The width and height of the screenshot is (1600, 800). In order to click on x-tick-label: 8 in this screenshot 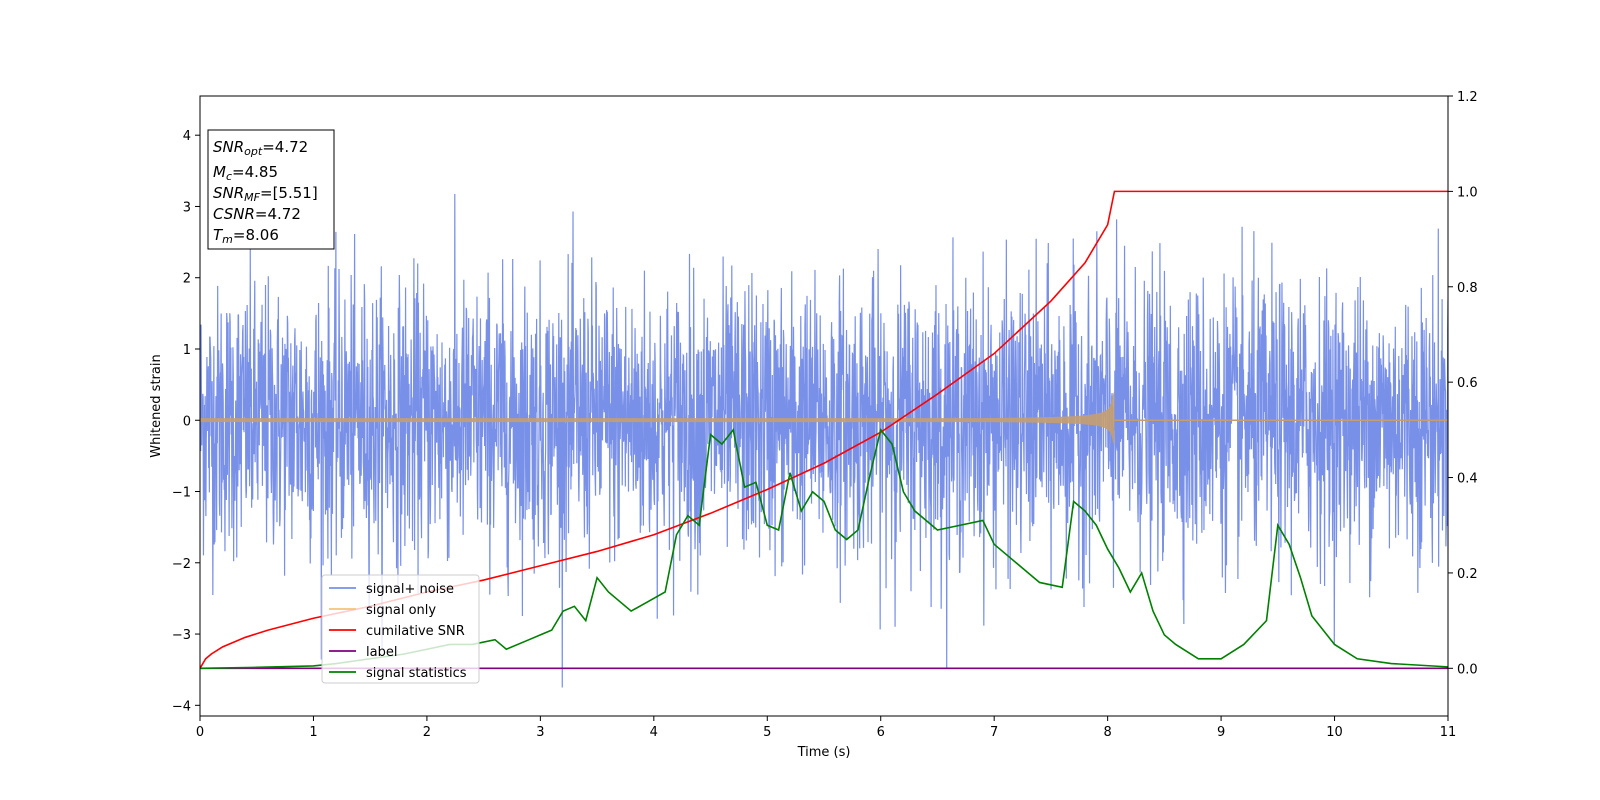, I will do `click(1107, 732)`.